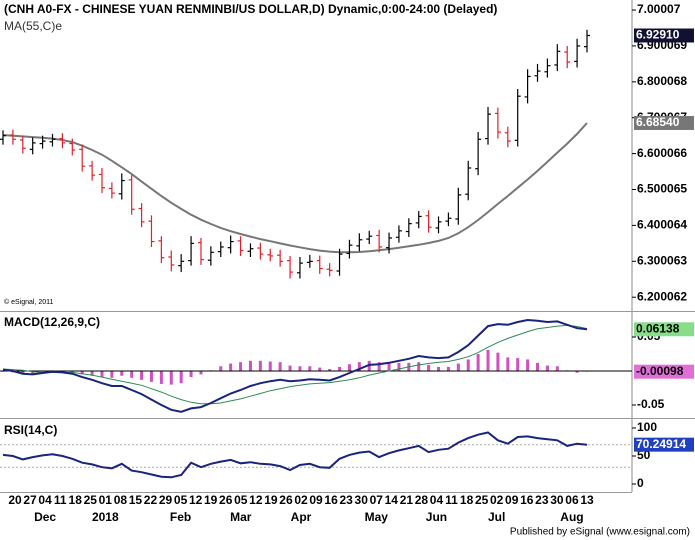  I want to click on value-label: 70.24914, so click(661, 444).